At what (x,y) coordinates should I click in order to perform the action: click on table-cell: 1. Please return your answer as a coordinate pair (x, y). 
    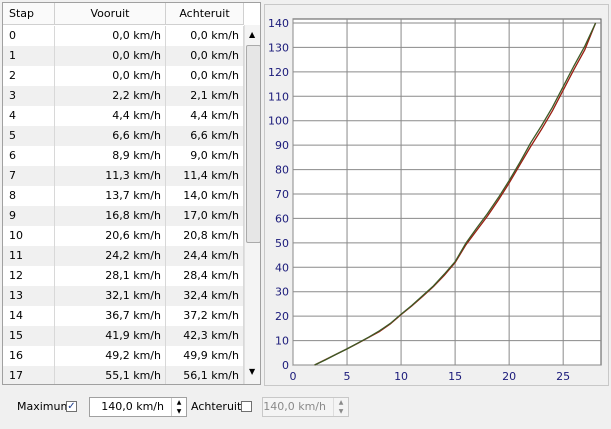
    Looking at the image, I should click on (29, 56).